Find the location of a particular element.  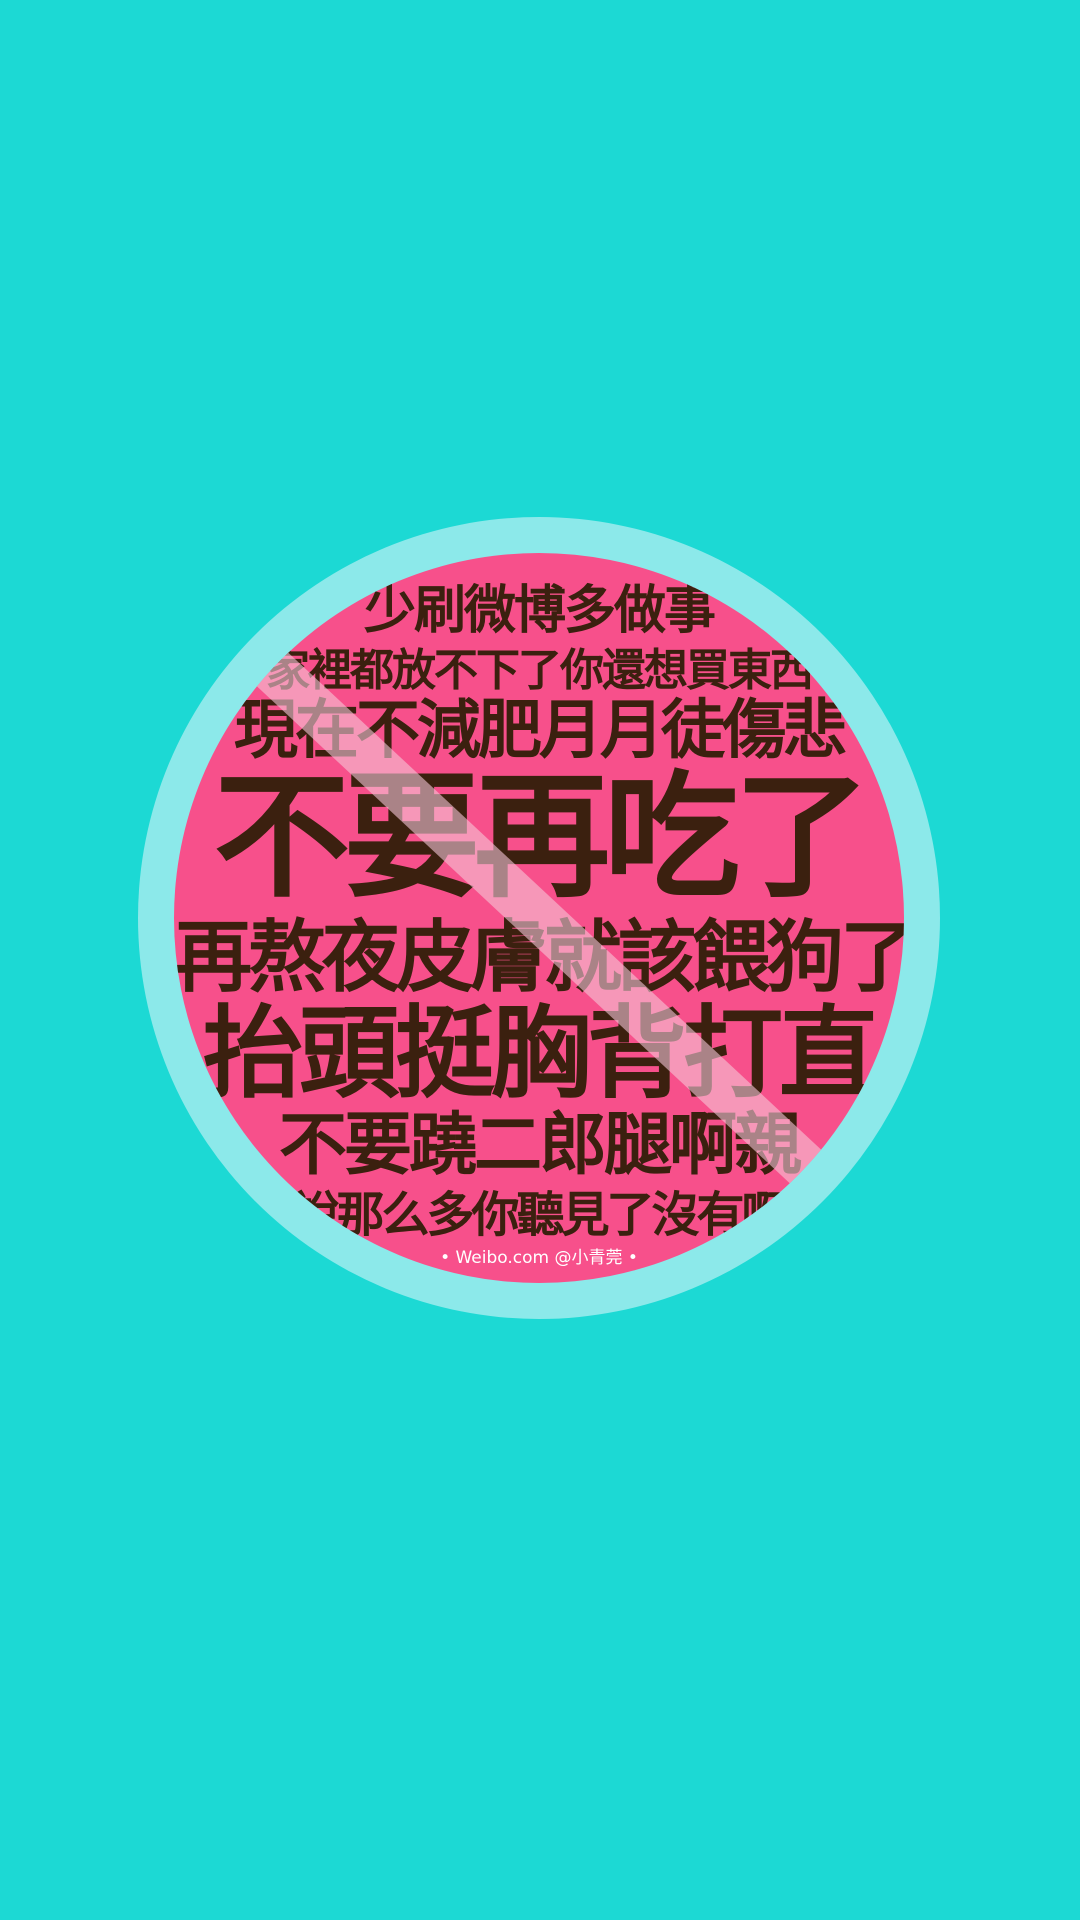

slogan-line-2: 家裡都放不下了你還想買東西 is located at coordinates (540, 670).